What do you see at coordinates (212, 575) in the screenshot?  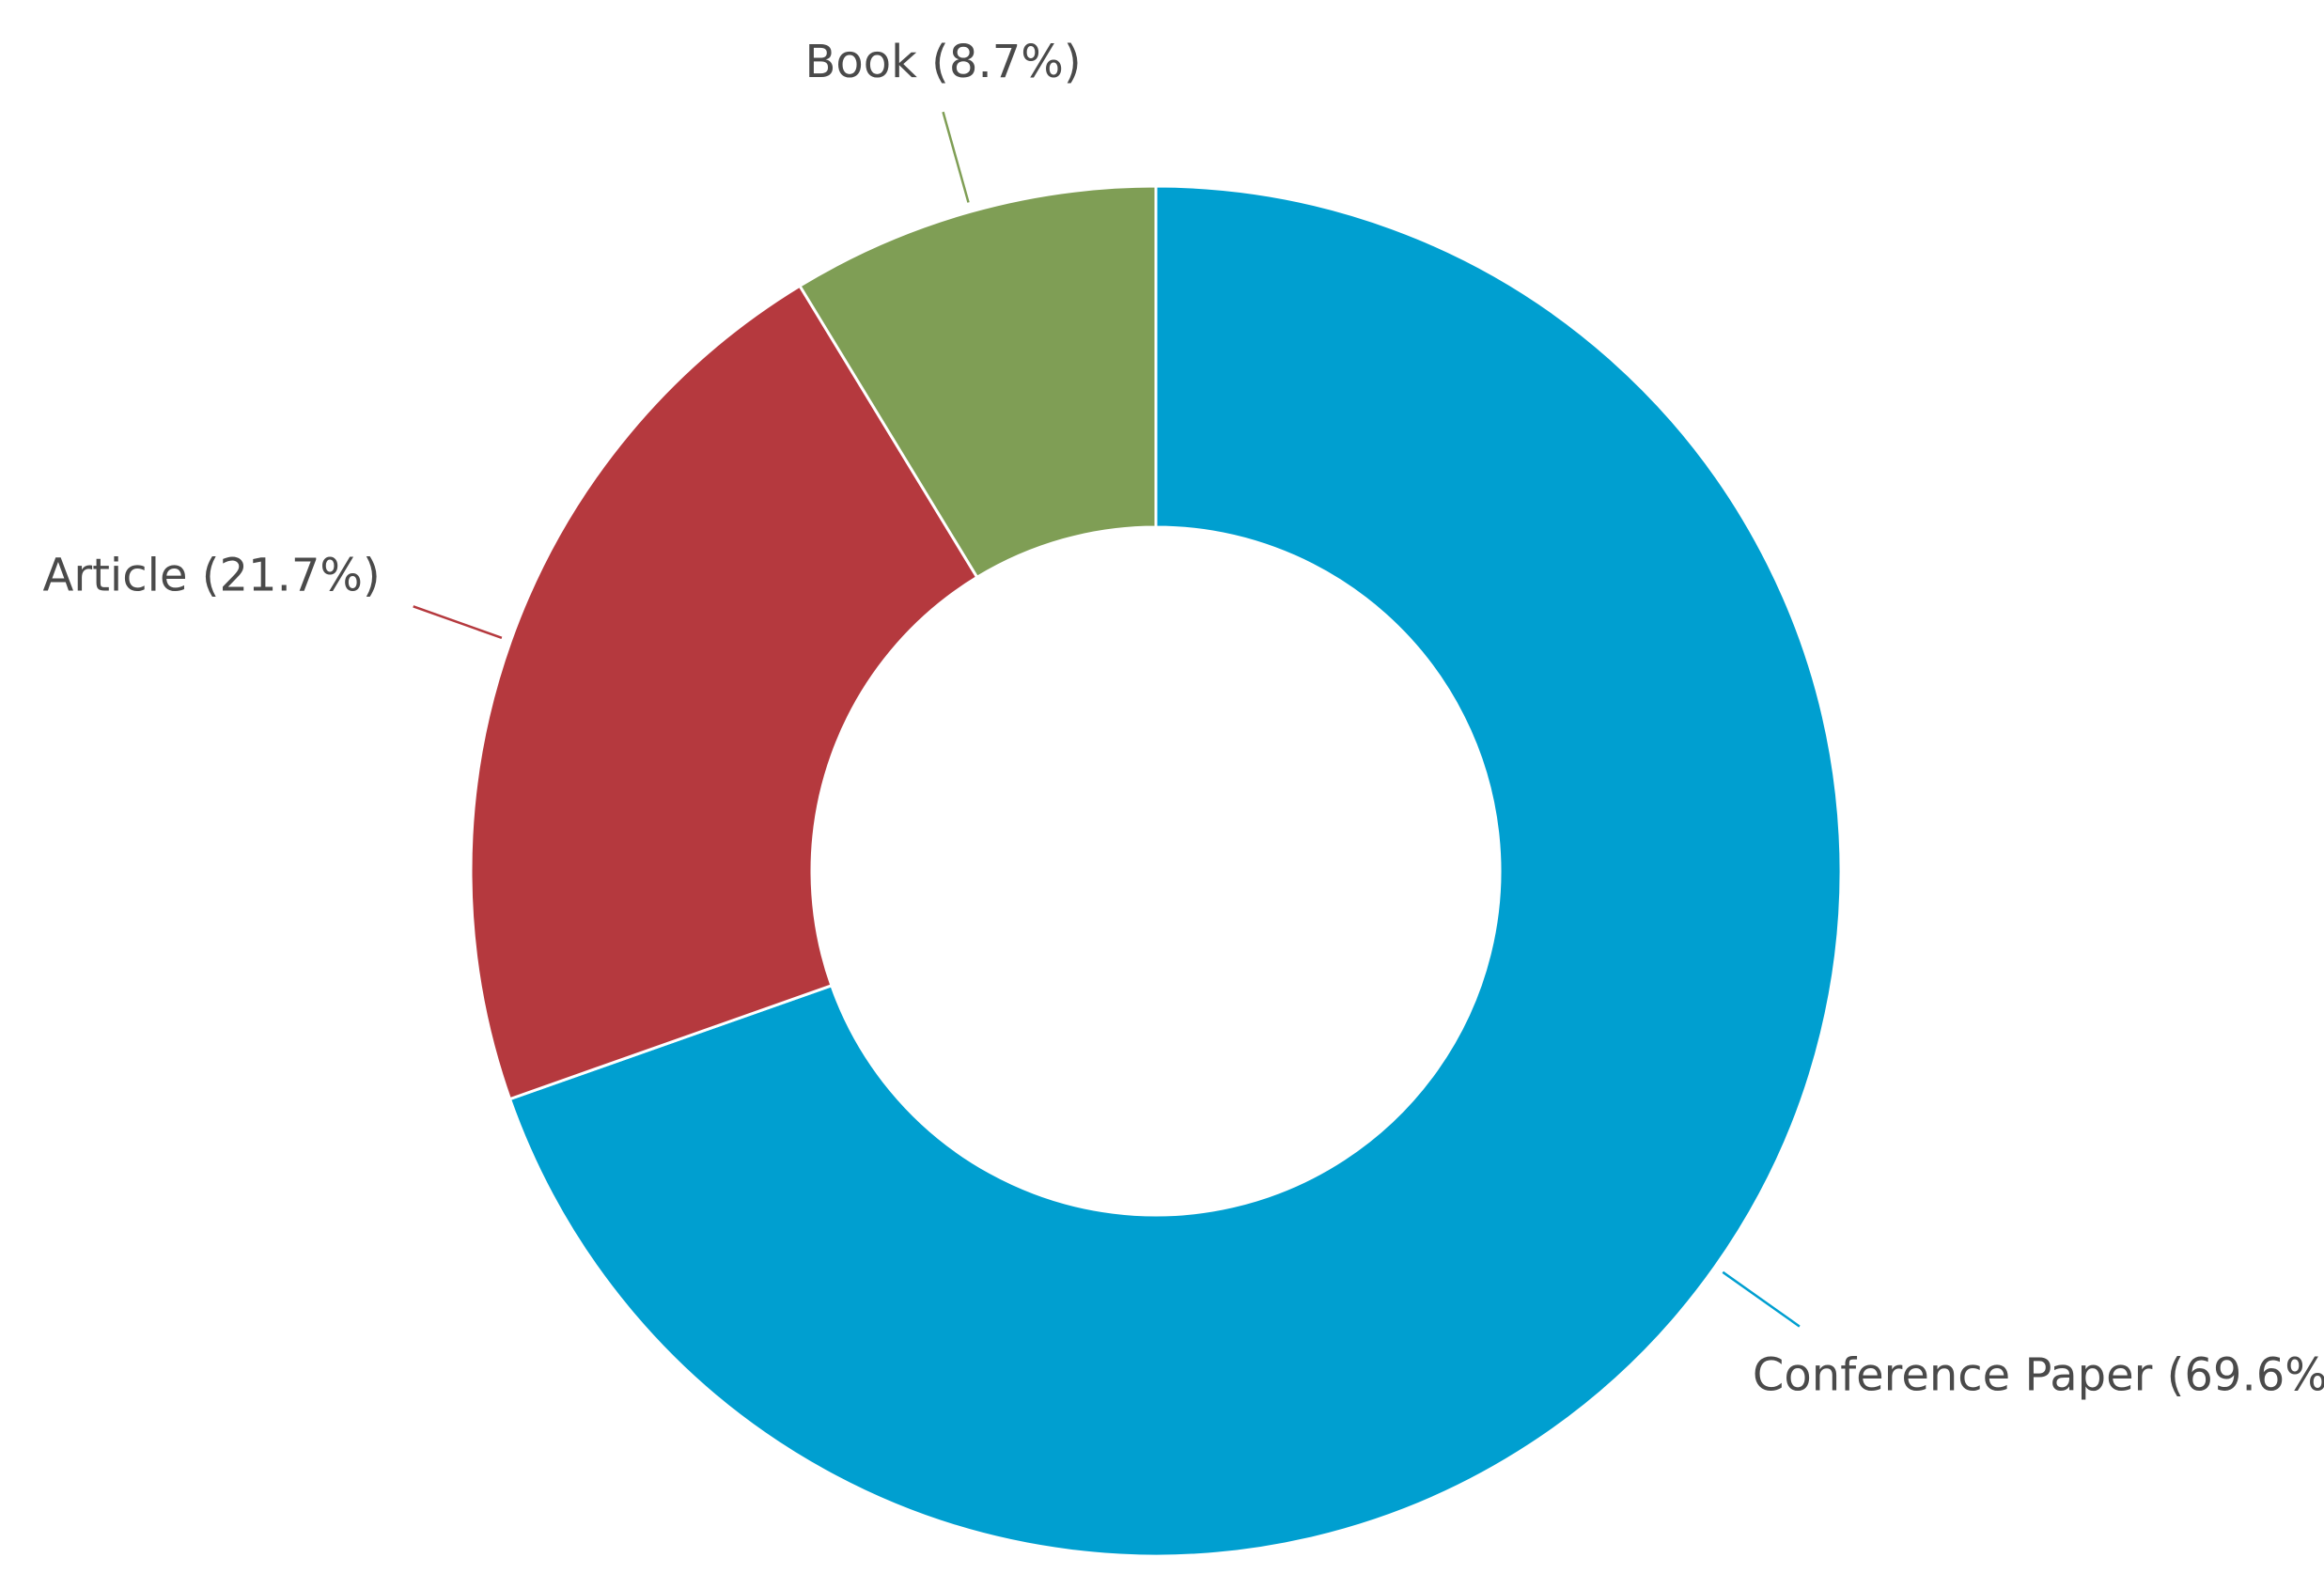 I see `slice-label: Article (21.7%)` at bounding box center [212, 575].